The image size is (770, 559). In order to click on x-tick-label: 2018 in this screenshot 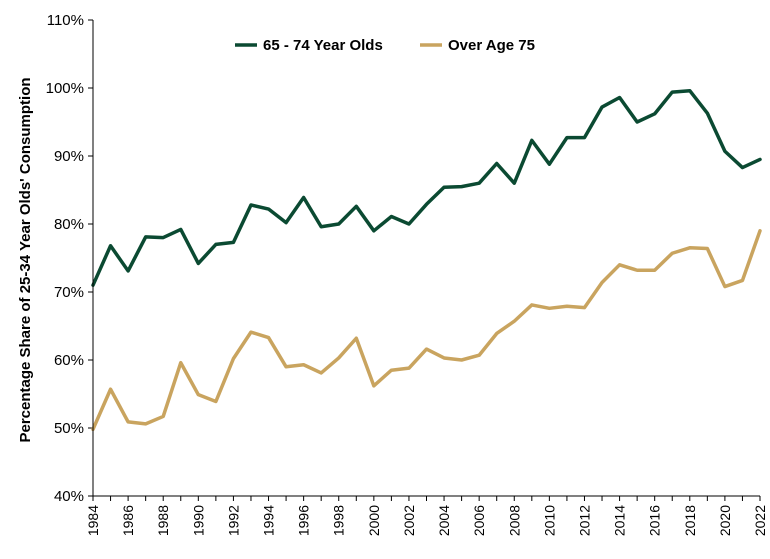, I will do `click(690, 520)`.